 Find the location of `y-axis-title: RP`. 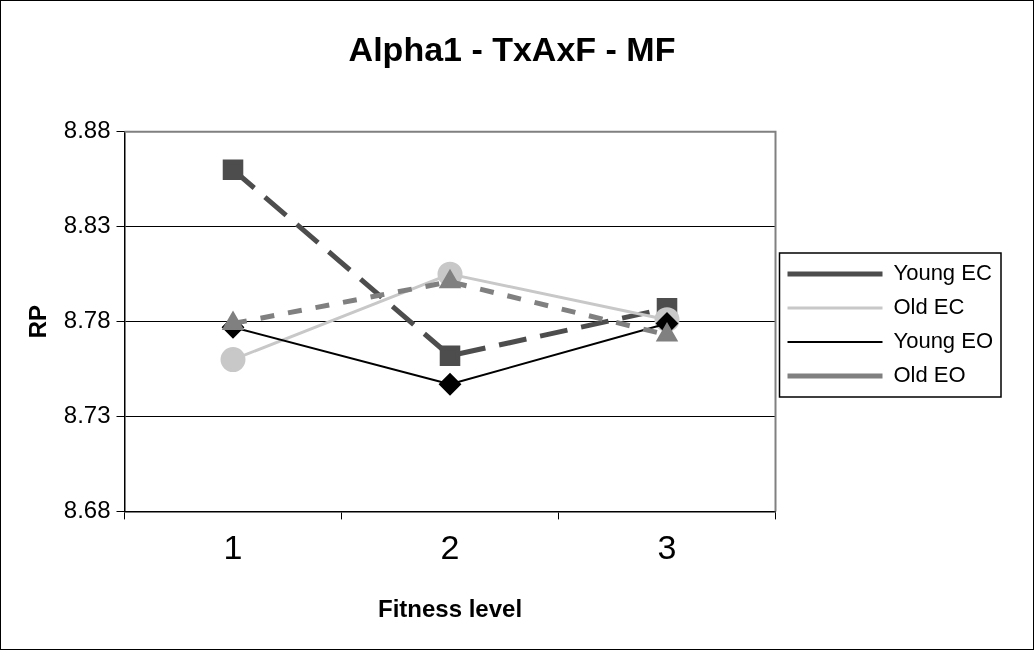

y-axis-title: RP is located at coordinates (38, 321).